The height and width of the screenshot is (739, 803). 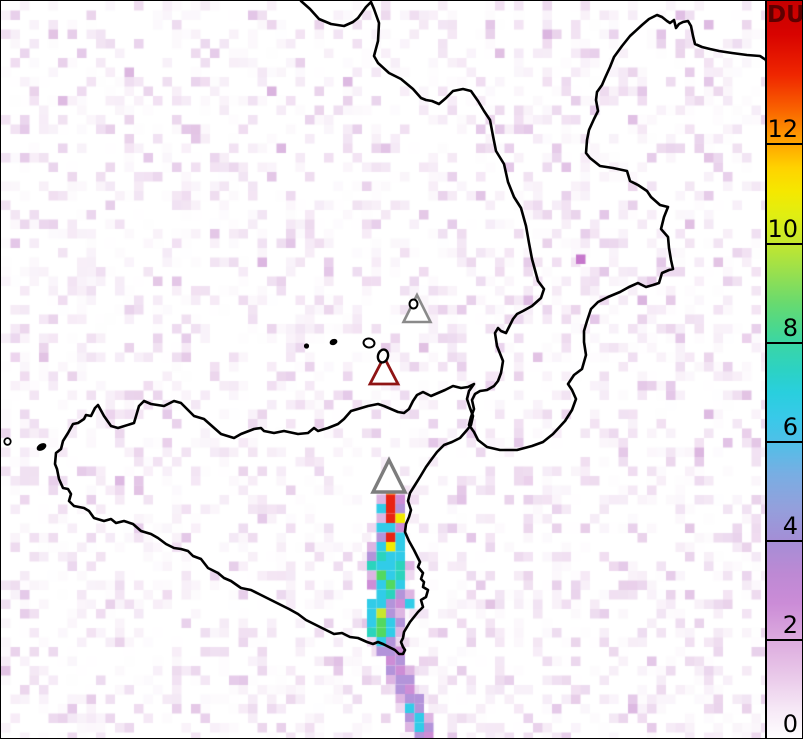 What do you see at coordinates (790, 624) in the screenshot?
I see `colorbar-tick-label: 2` at bounding box center [790, 624].